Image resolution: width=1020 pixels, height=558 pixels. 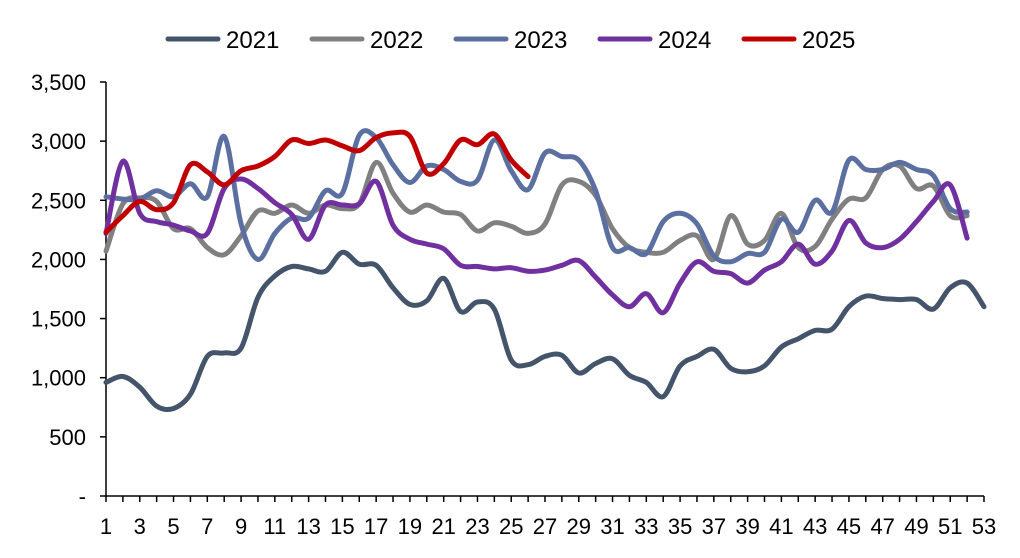 What do you see at coordinates (140, 526) in the screenshot?
I see `x-tick-label: 3` at bounding box center [140, 526].